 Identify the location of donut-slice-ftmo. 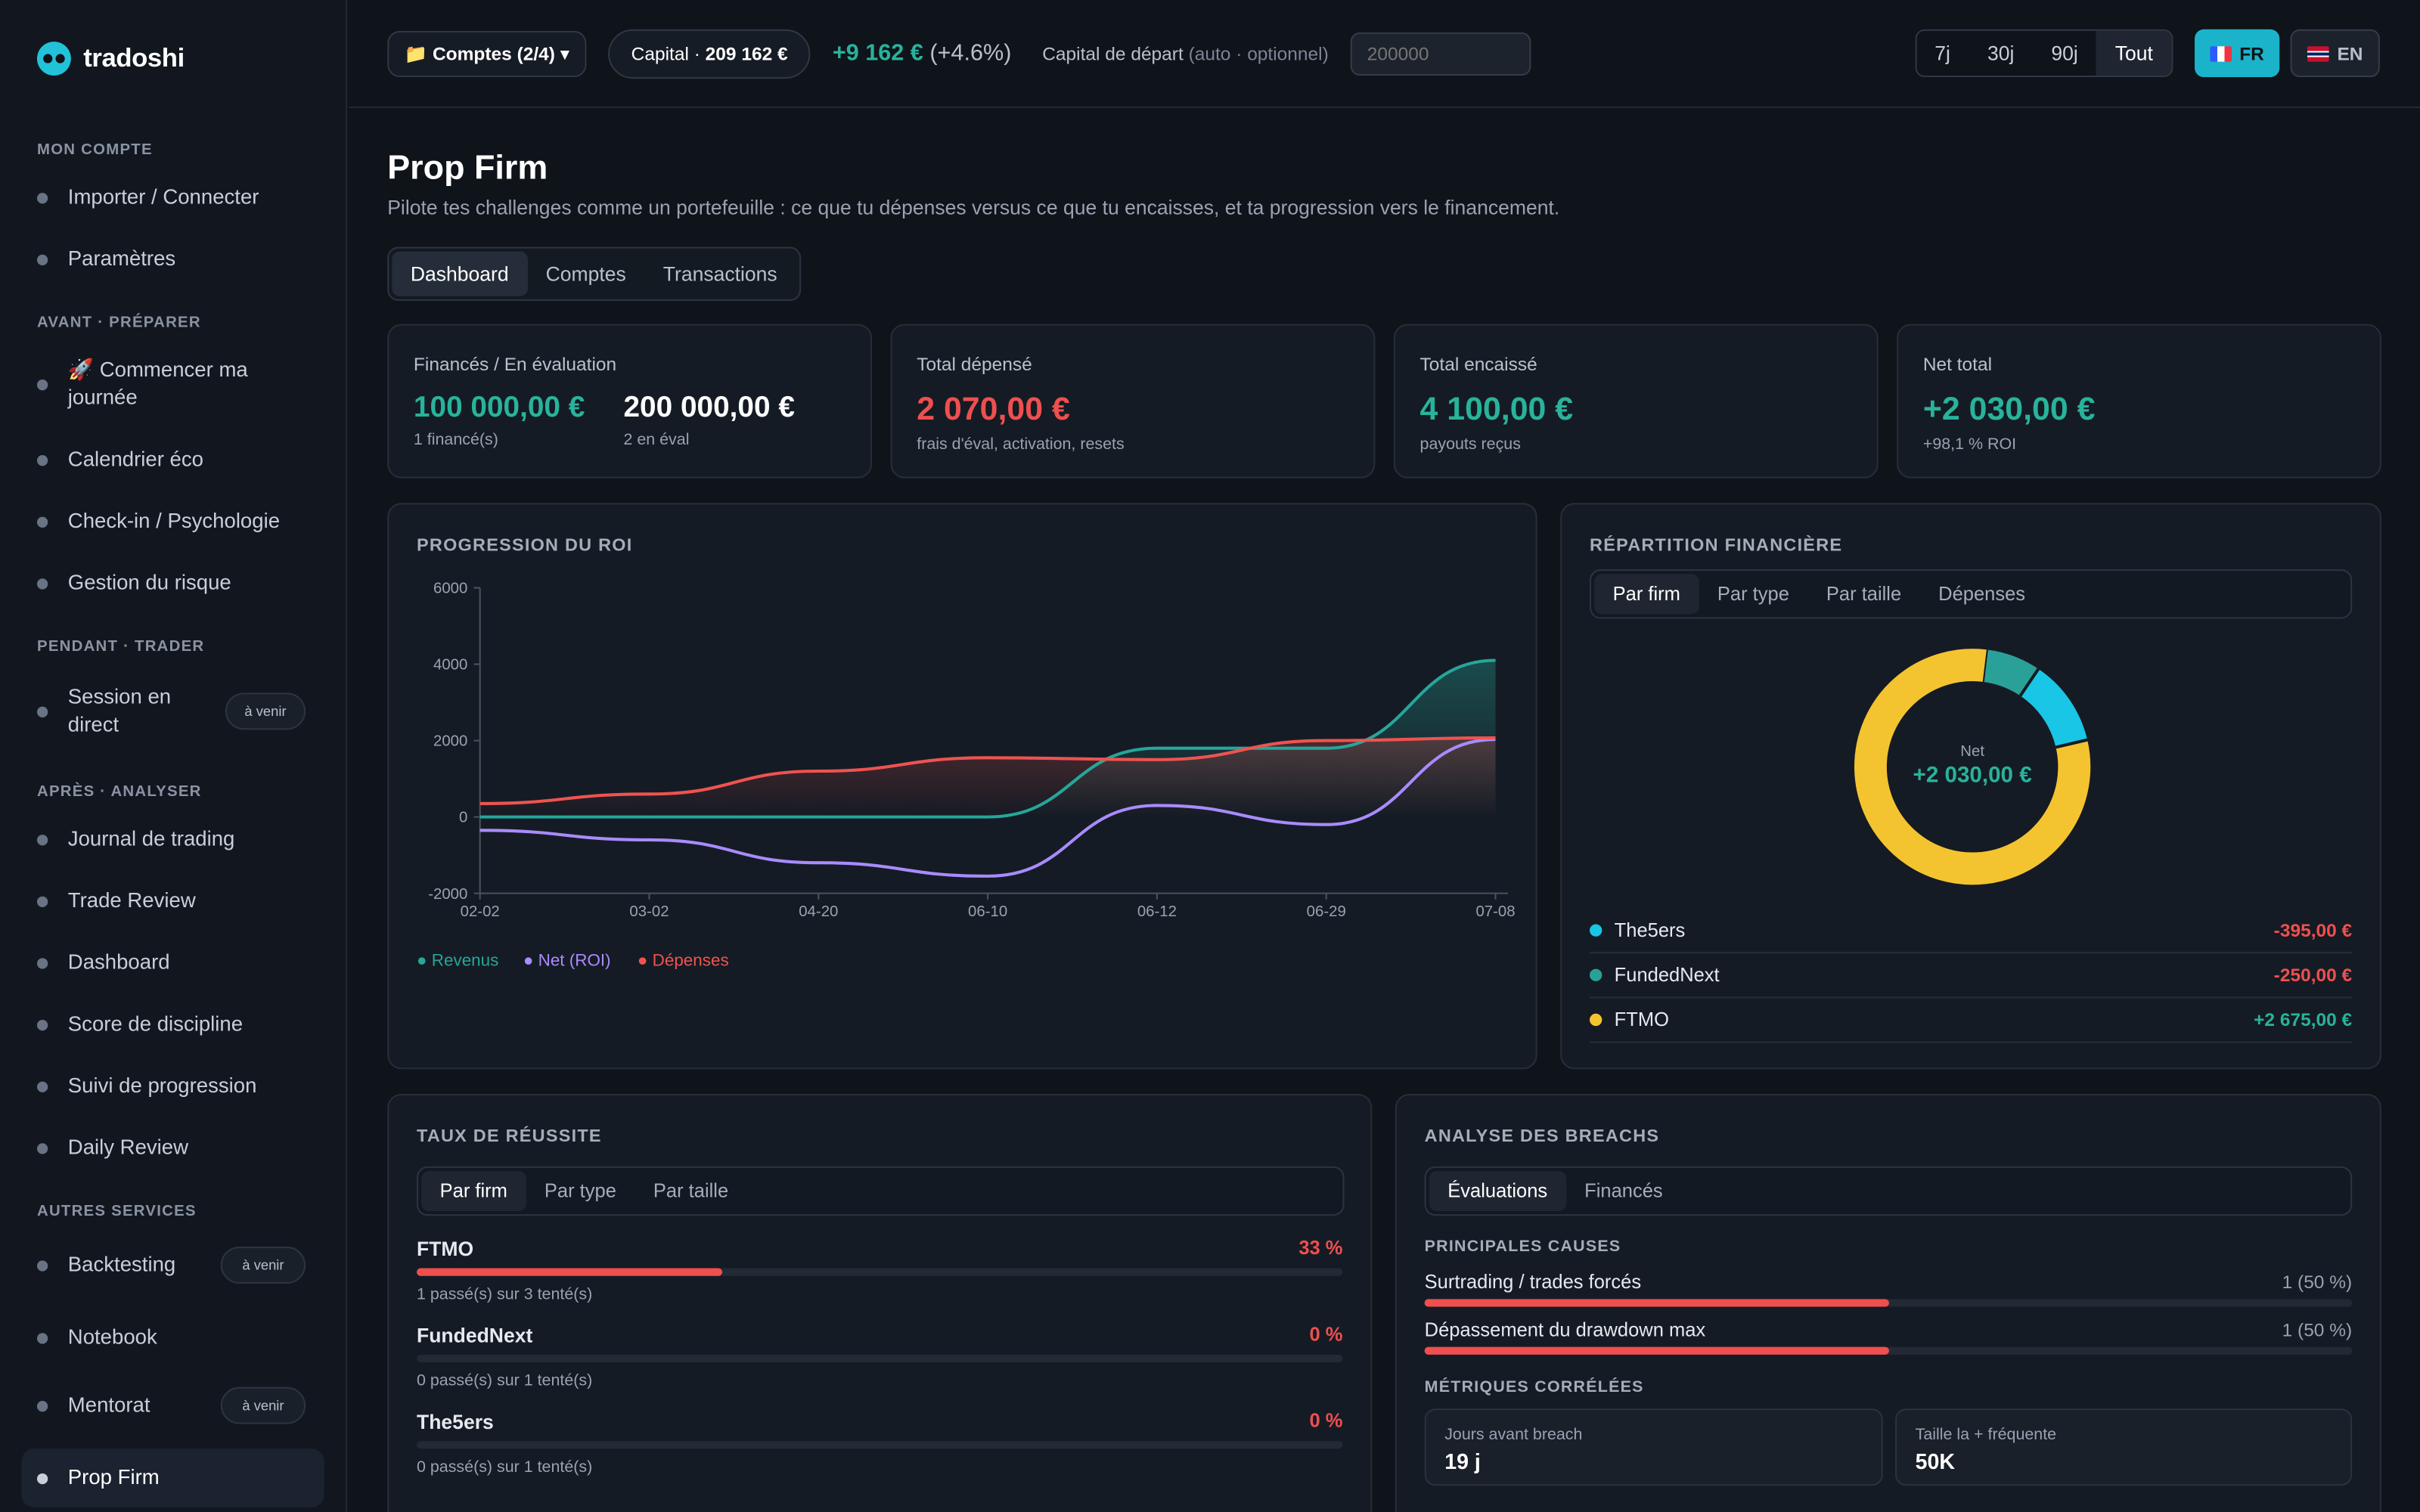
(1972, 767).